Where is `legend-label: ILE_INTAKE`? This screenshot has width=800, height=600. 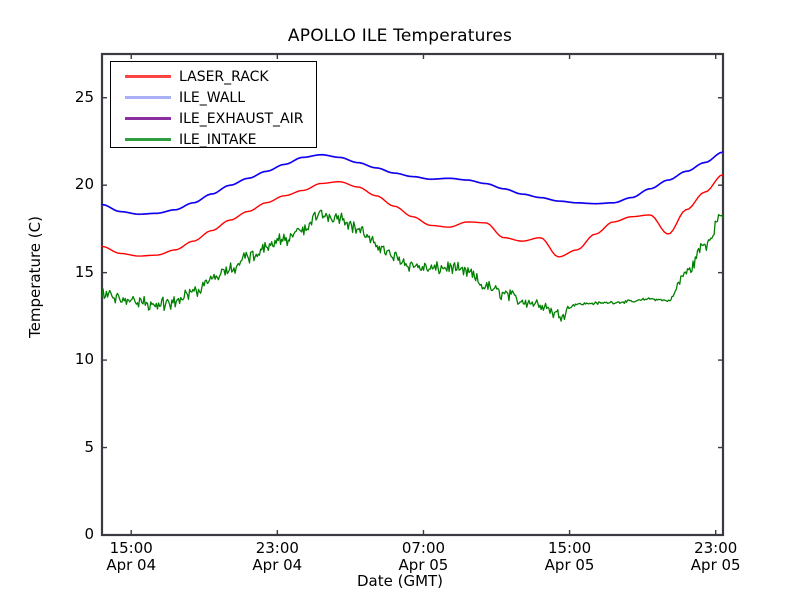 legend-label: ILE_INTAKE is located at coordinates (218, 139).